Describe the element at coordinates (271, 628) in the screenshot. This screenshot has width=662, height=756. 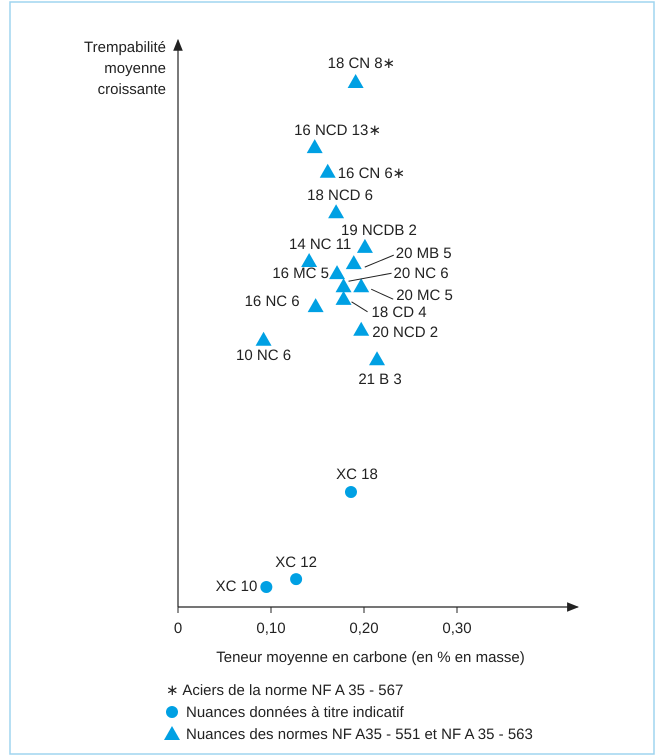
I see `x-tick-label: 0,10` at that location.